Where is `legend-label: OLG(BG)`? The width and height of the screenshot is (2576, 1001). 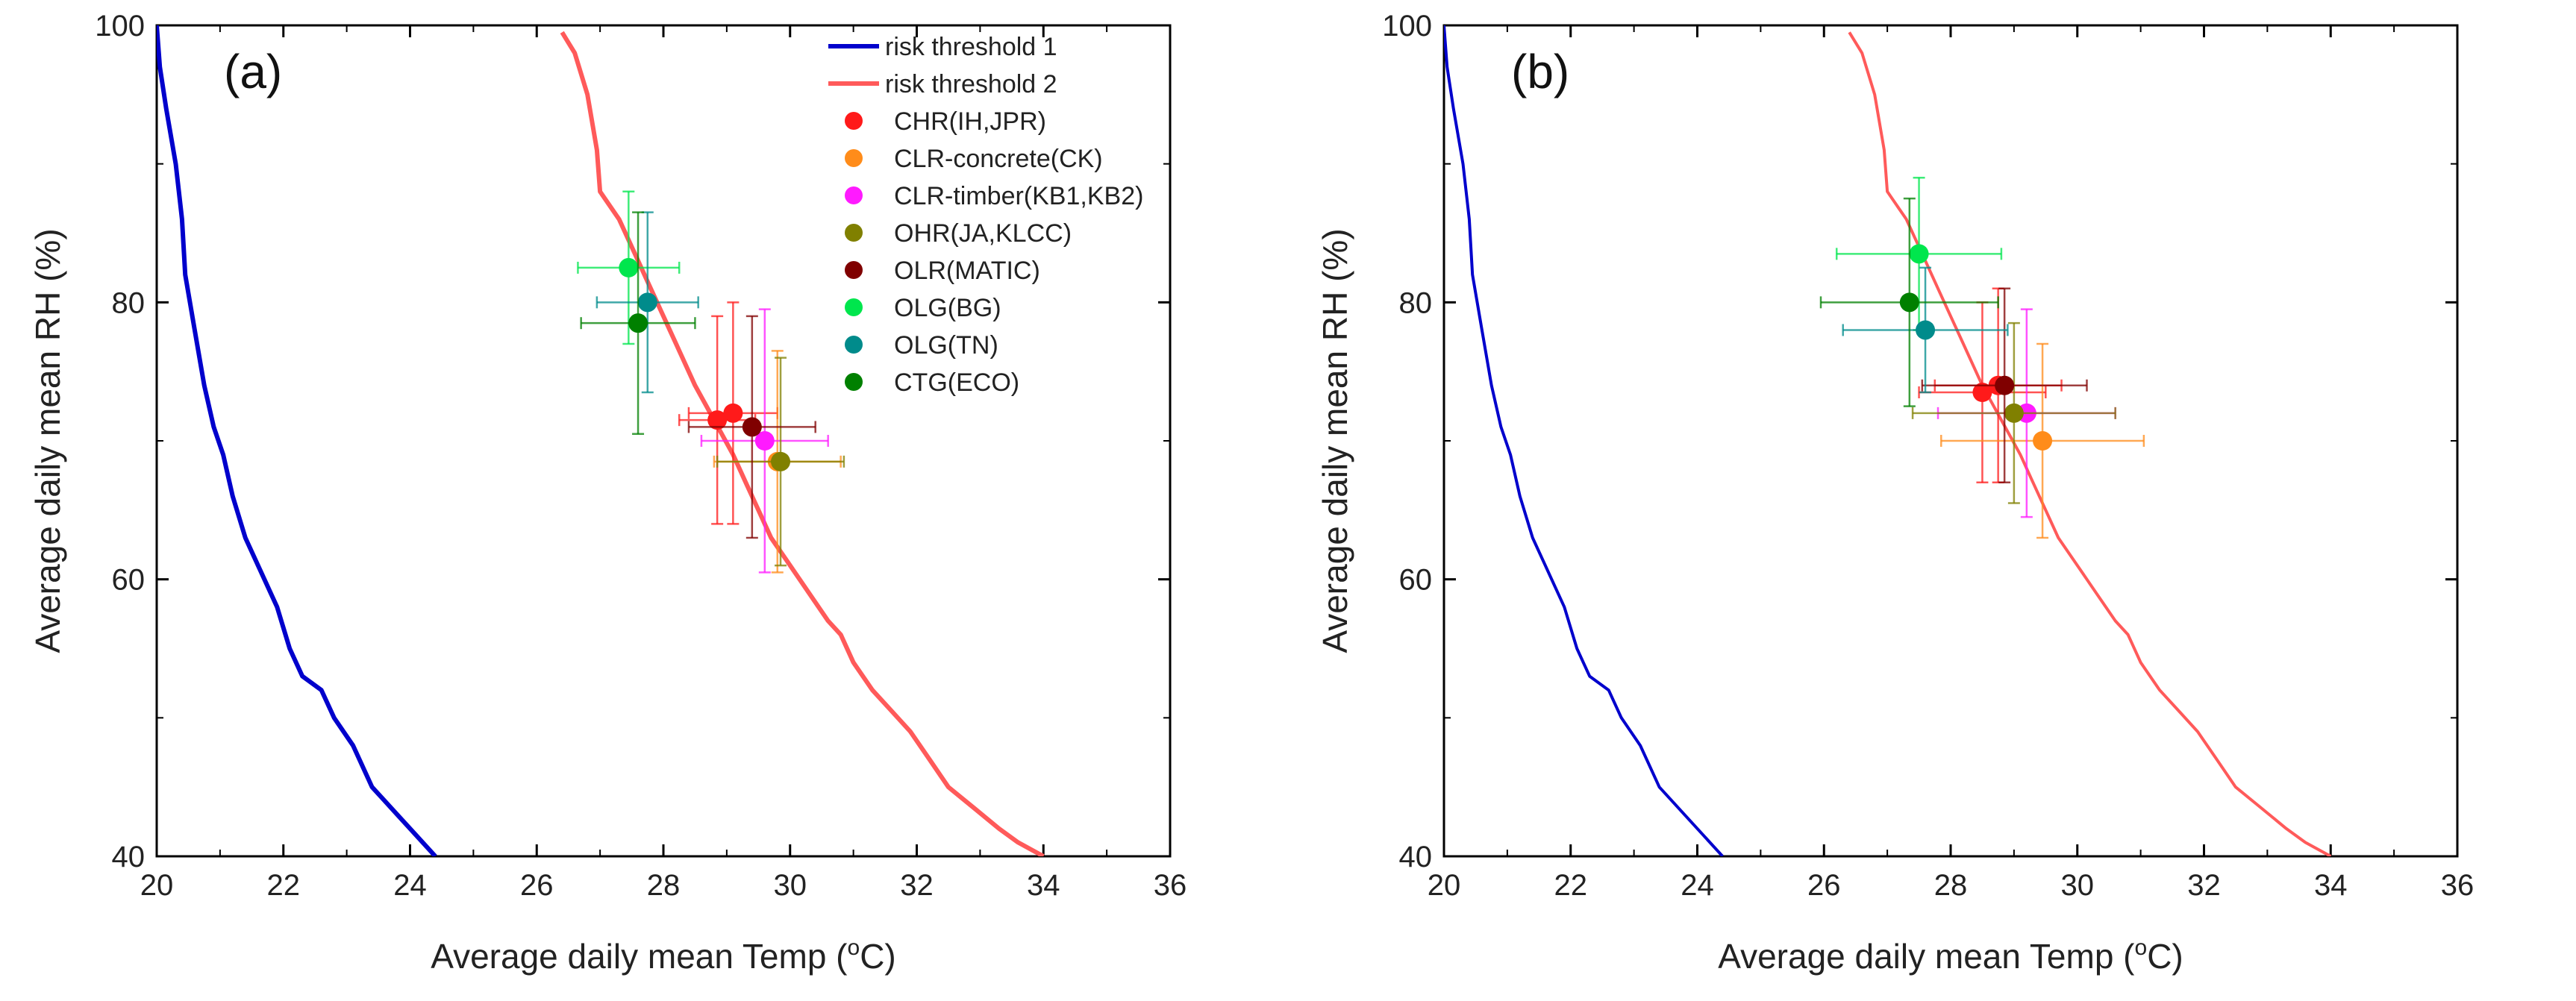
legend-label: OLG(BG) is located at coordinates (947, 308).